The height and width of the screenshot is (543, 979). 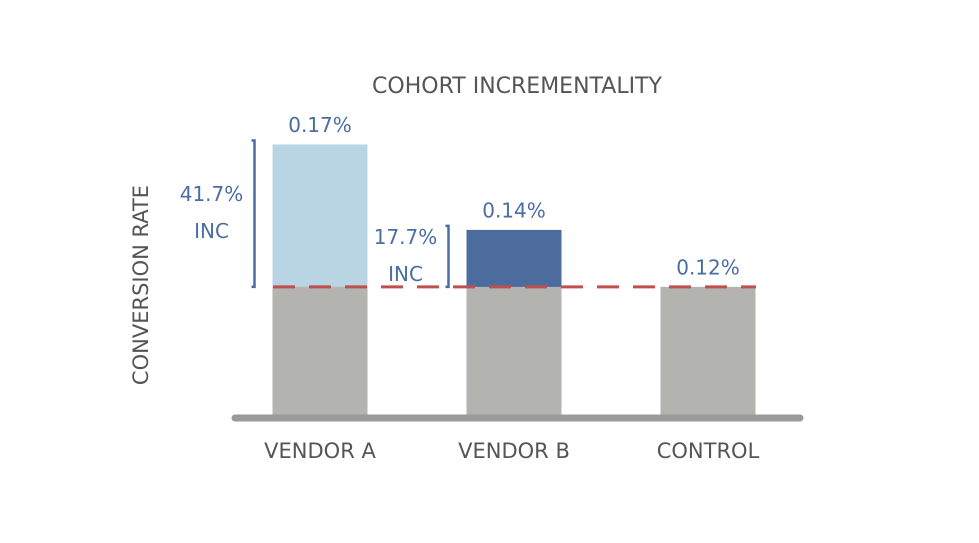 What do you see at coordinates (320, 451) in the screenshot?
I see `x-tick-label: VENDOR A` at bounding box center [320, 451].